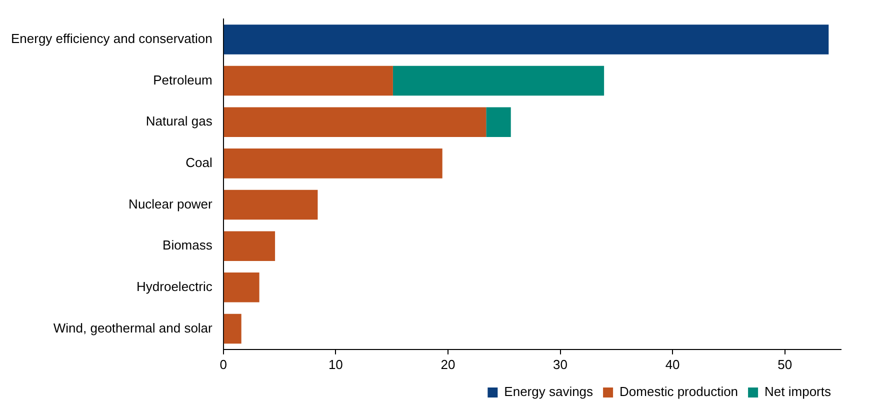 The image size is (869, 417). Describe the element at coordinates (798, 392) in the screenshot. I see `legend-label: Net imports` at that location.